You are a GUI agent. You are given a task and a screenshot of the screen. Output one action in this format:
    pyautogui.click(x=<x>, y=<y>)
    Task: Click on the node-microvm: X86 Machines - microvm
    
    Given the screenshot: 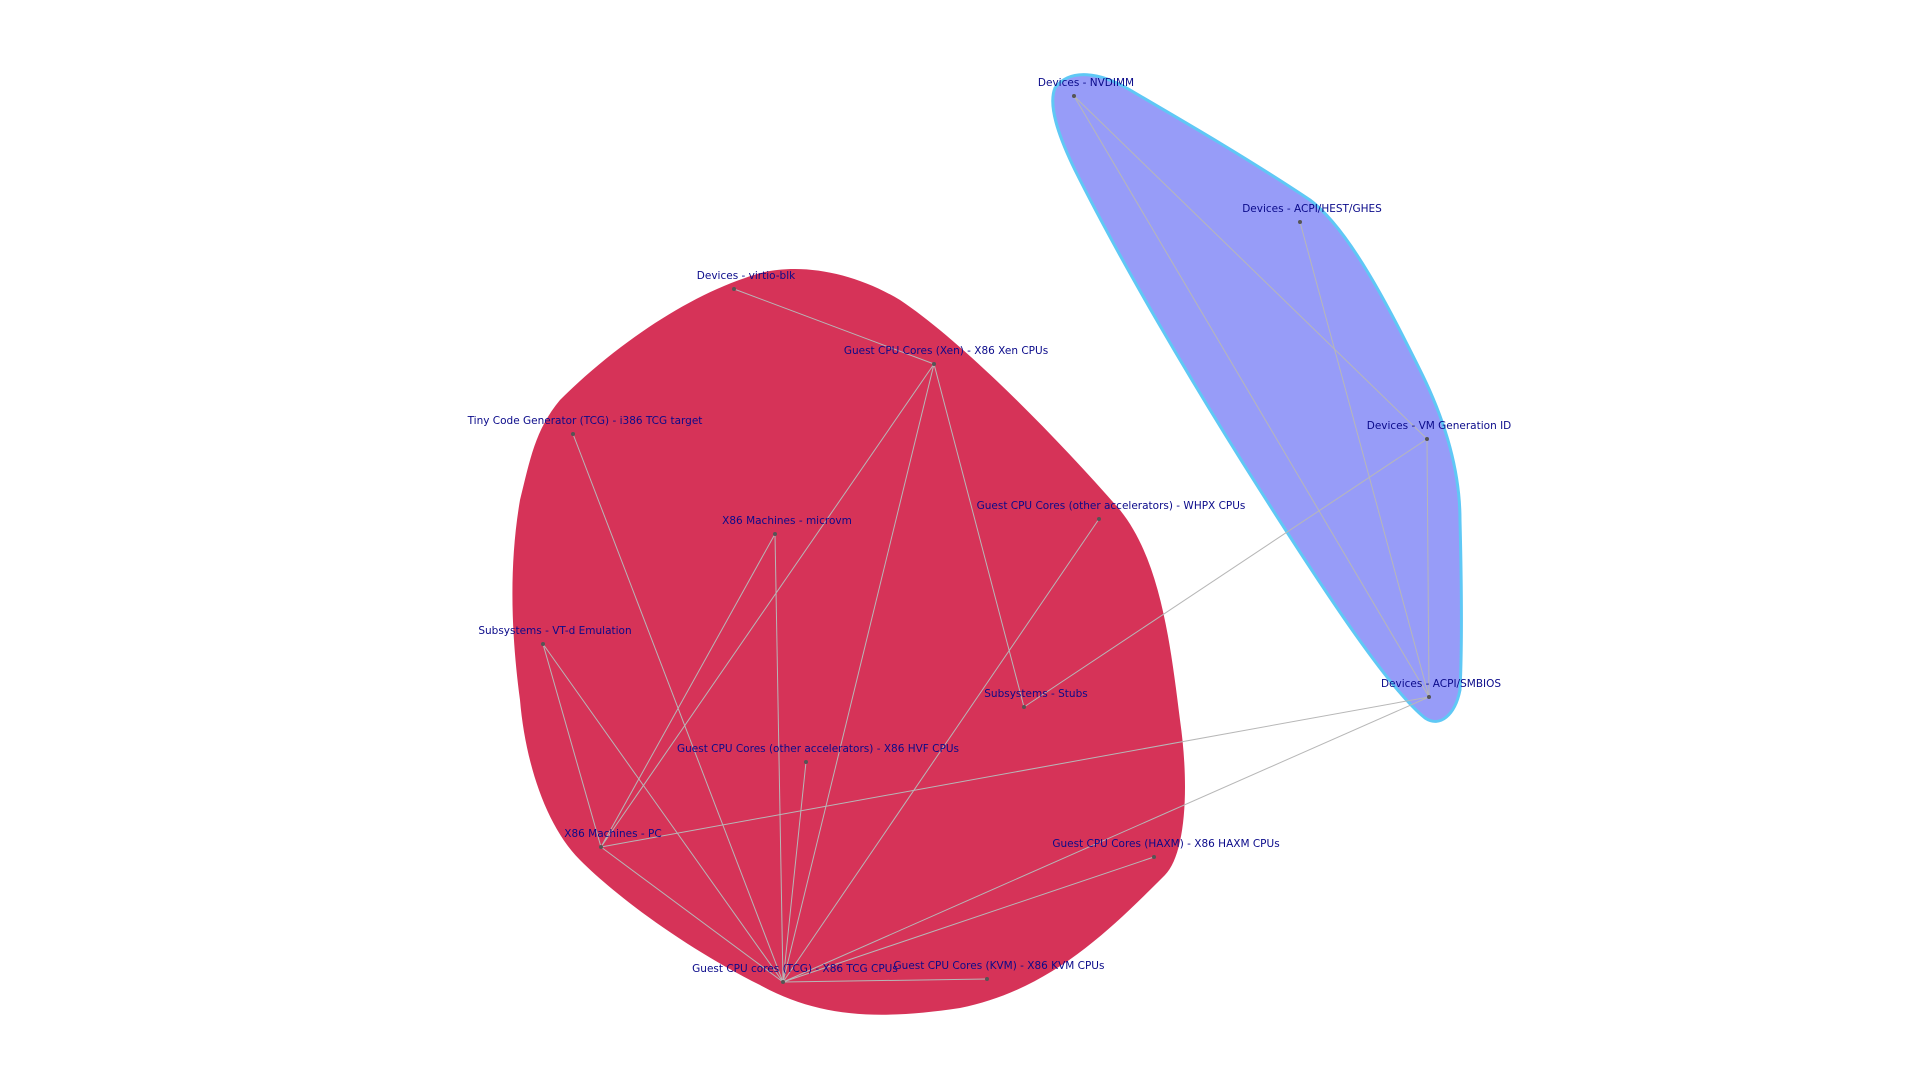 What is the action you would take?
    pyautogui.click(x=787, y=525)
    